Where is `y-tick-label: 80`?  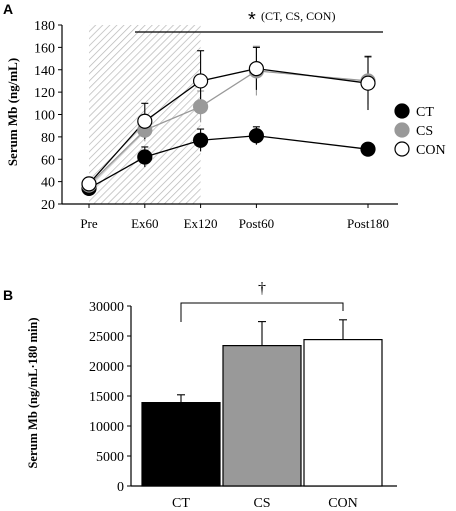 y-tick-label: 80 is located at coordinates (48, 138).